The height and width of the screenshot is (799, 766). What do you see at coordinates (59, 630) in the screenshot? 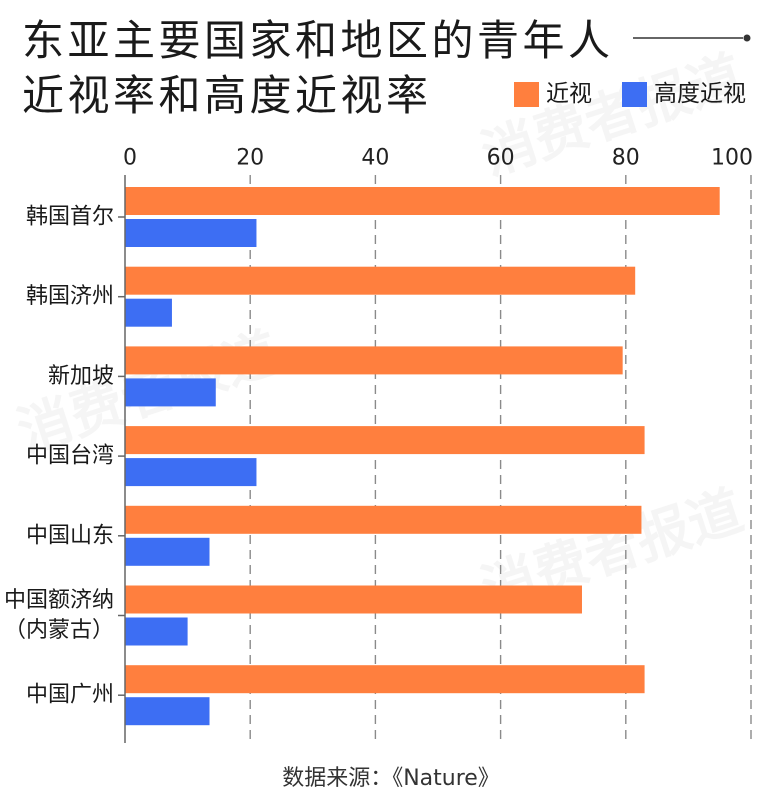
I see `category-label-5-line-2: （内蒙古）` at bounding box center [59, 630].